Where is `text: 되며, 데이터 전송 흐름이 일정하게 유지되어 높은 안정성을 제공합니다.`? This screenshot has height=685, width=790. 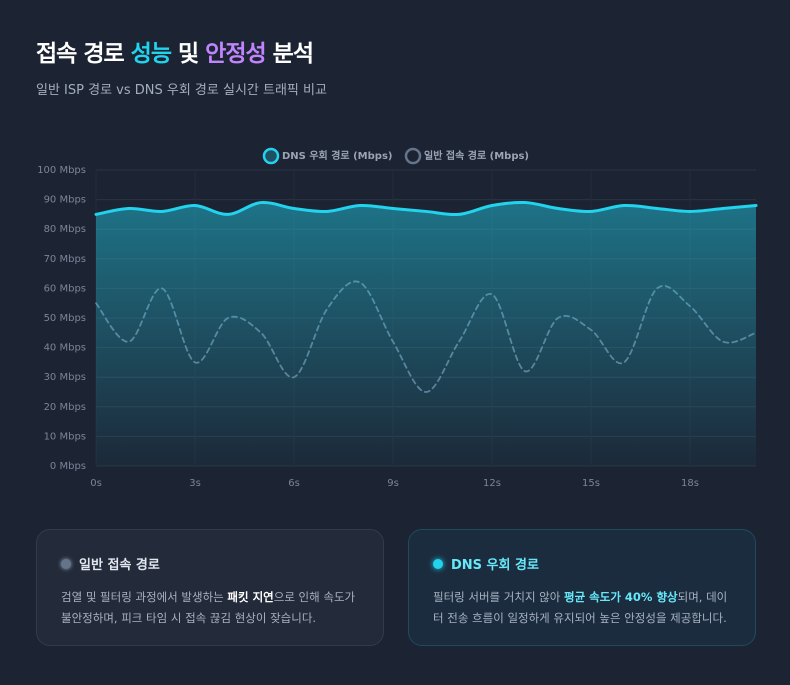 text: 되며, 데이터 전송 흐름이 일정하게 유지되어 높은 안정성을 제공합니다. is located at coordinates (580, 607).